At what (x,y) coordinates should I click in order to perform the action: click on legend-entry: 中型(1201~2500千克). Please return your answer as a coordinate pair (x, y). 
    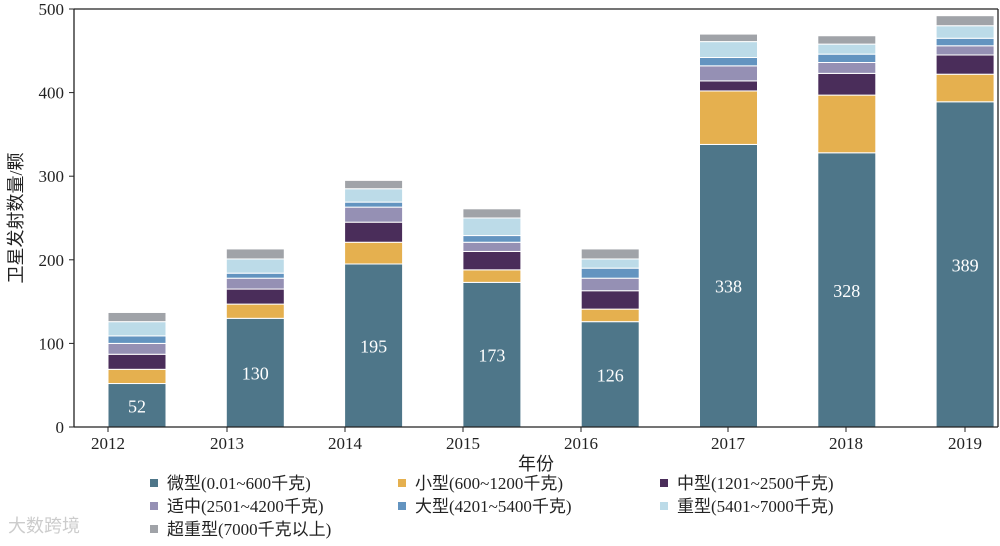
    Looking at the image, I should click on (755, 483).